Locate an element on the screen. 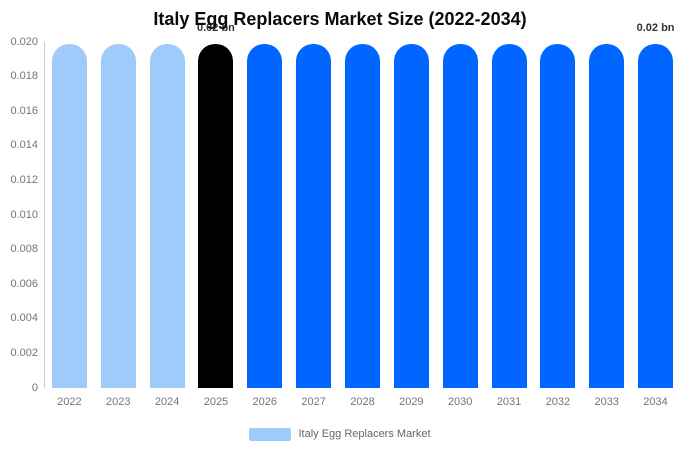 The image size is (680, 450). x-tick-label: 2031 is located at coordinates (509, 402).